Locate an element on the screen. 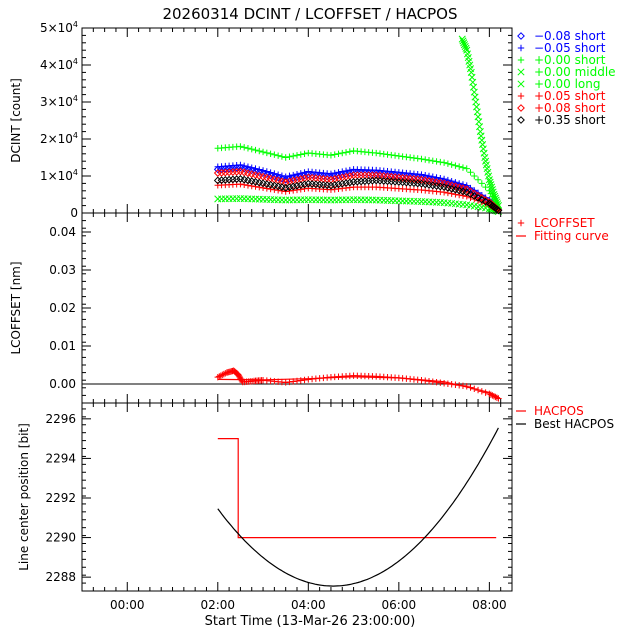  legend-label: +0.05 short is located at coordinates (570, 96).